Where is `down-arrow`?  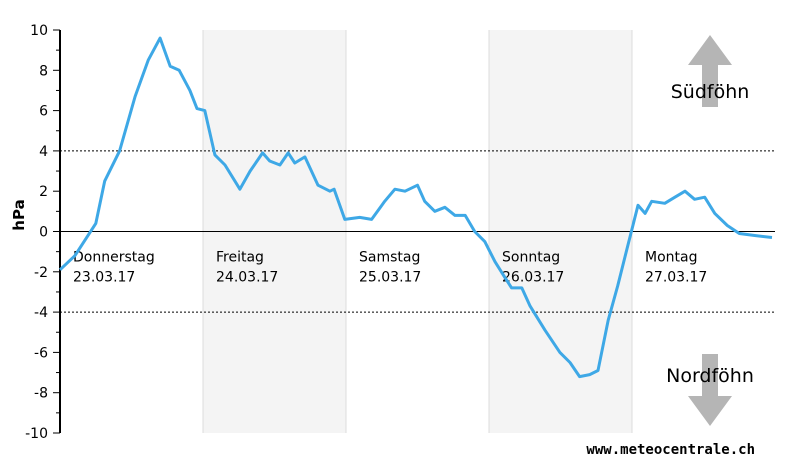
down-arrow is located at coordinates (710, 390).